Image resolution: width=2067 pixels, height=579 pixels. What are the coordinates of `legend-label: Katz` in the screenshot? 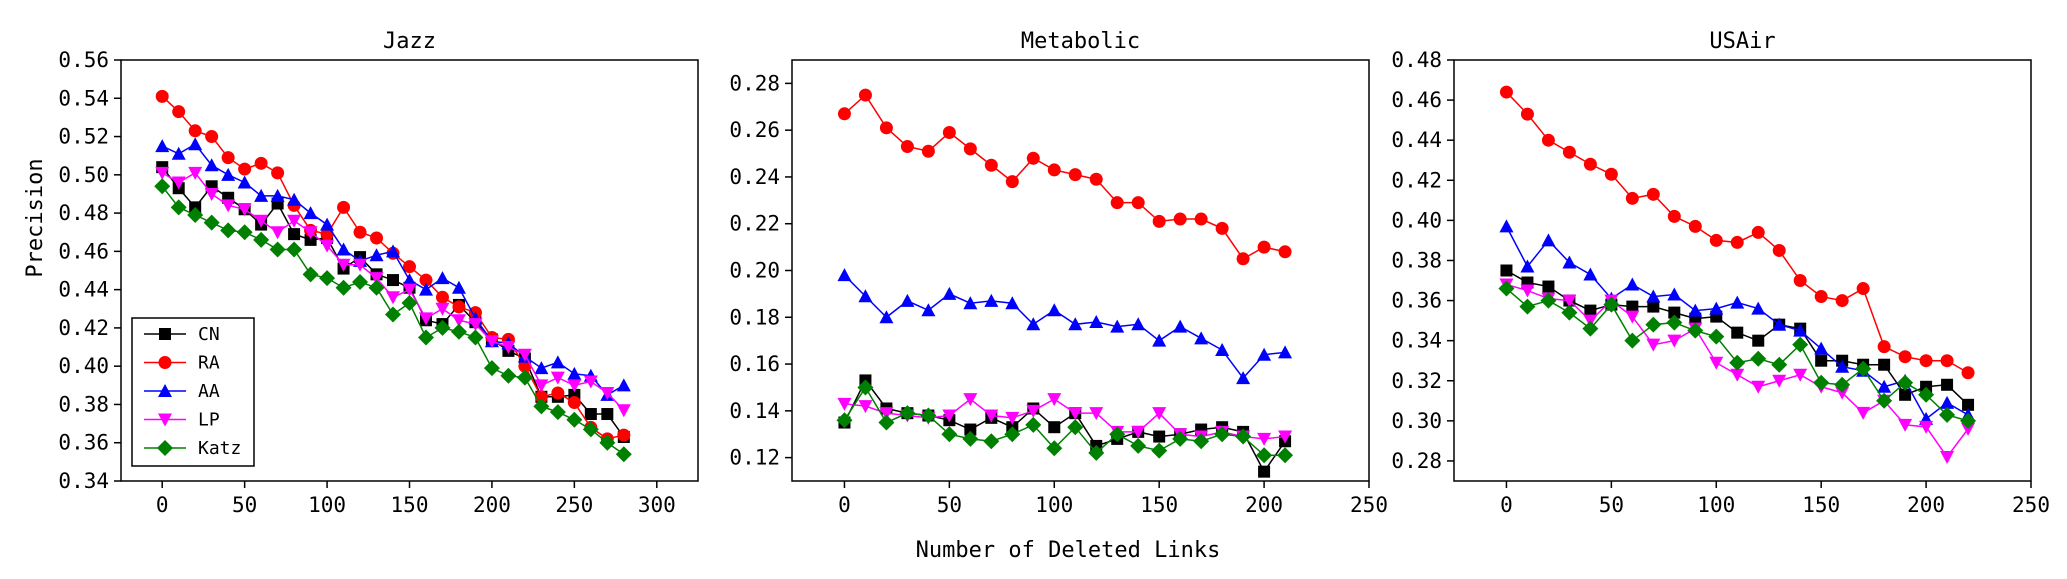 It's located at (219, 448).